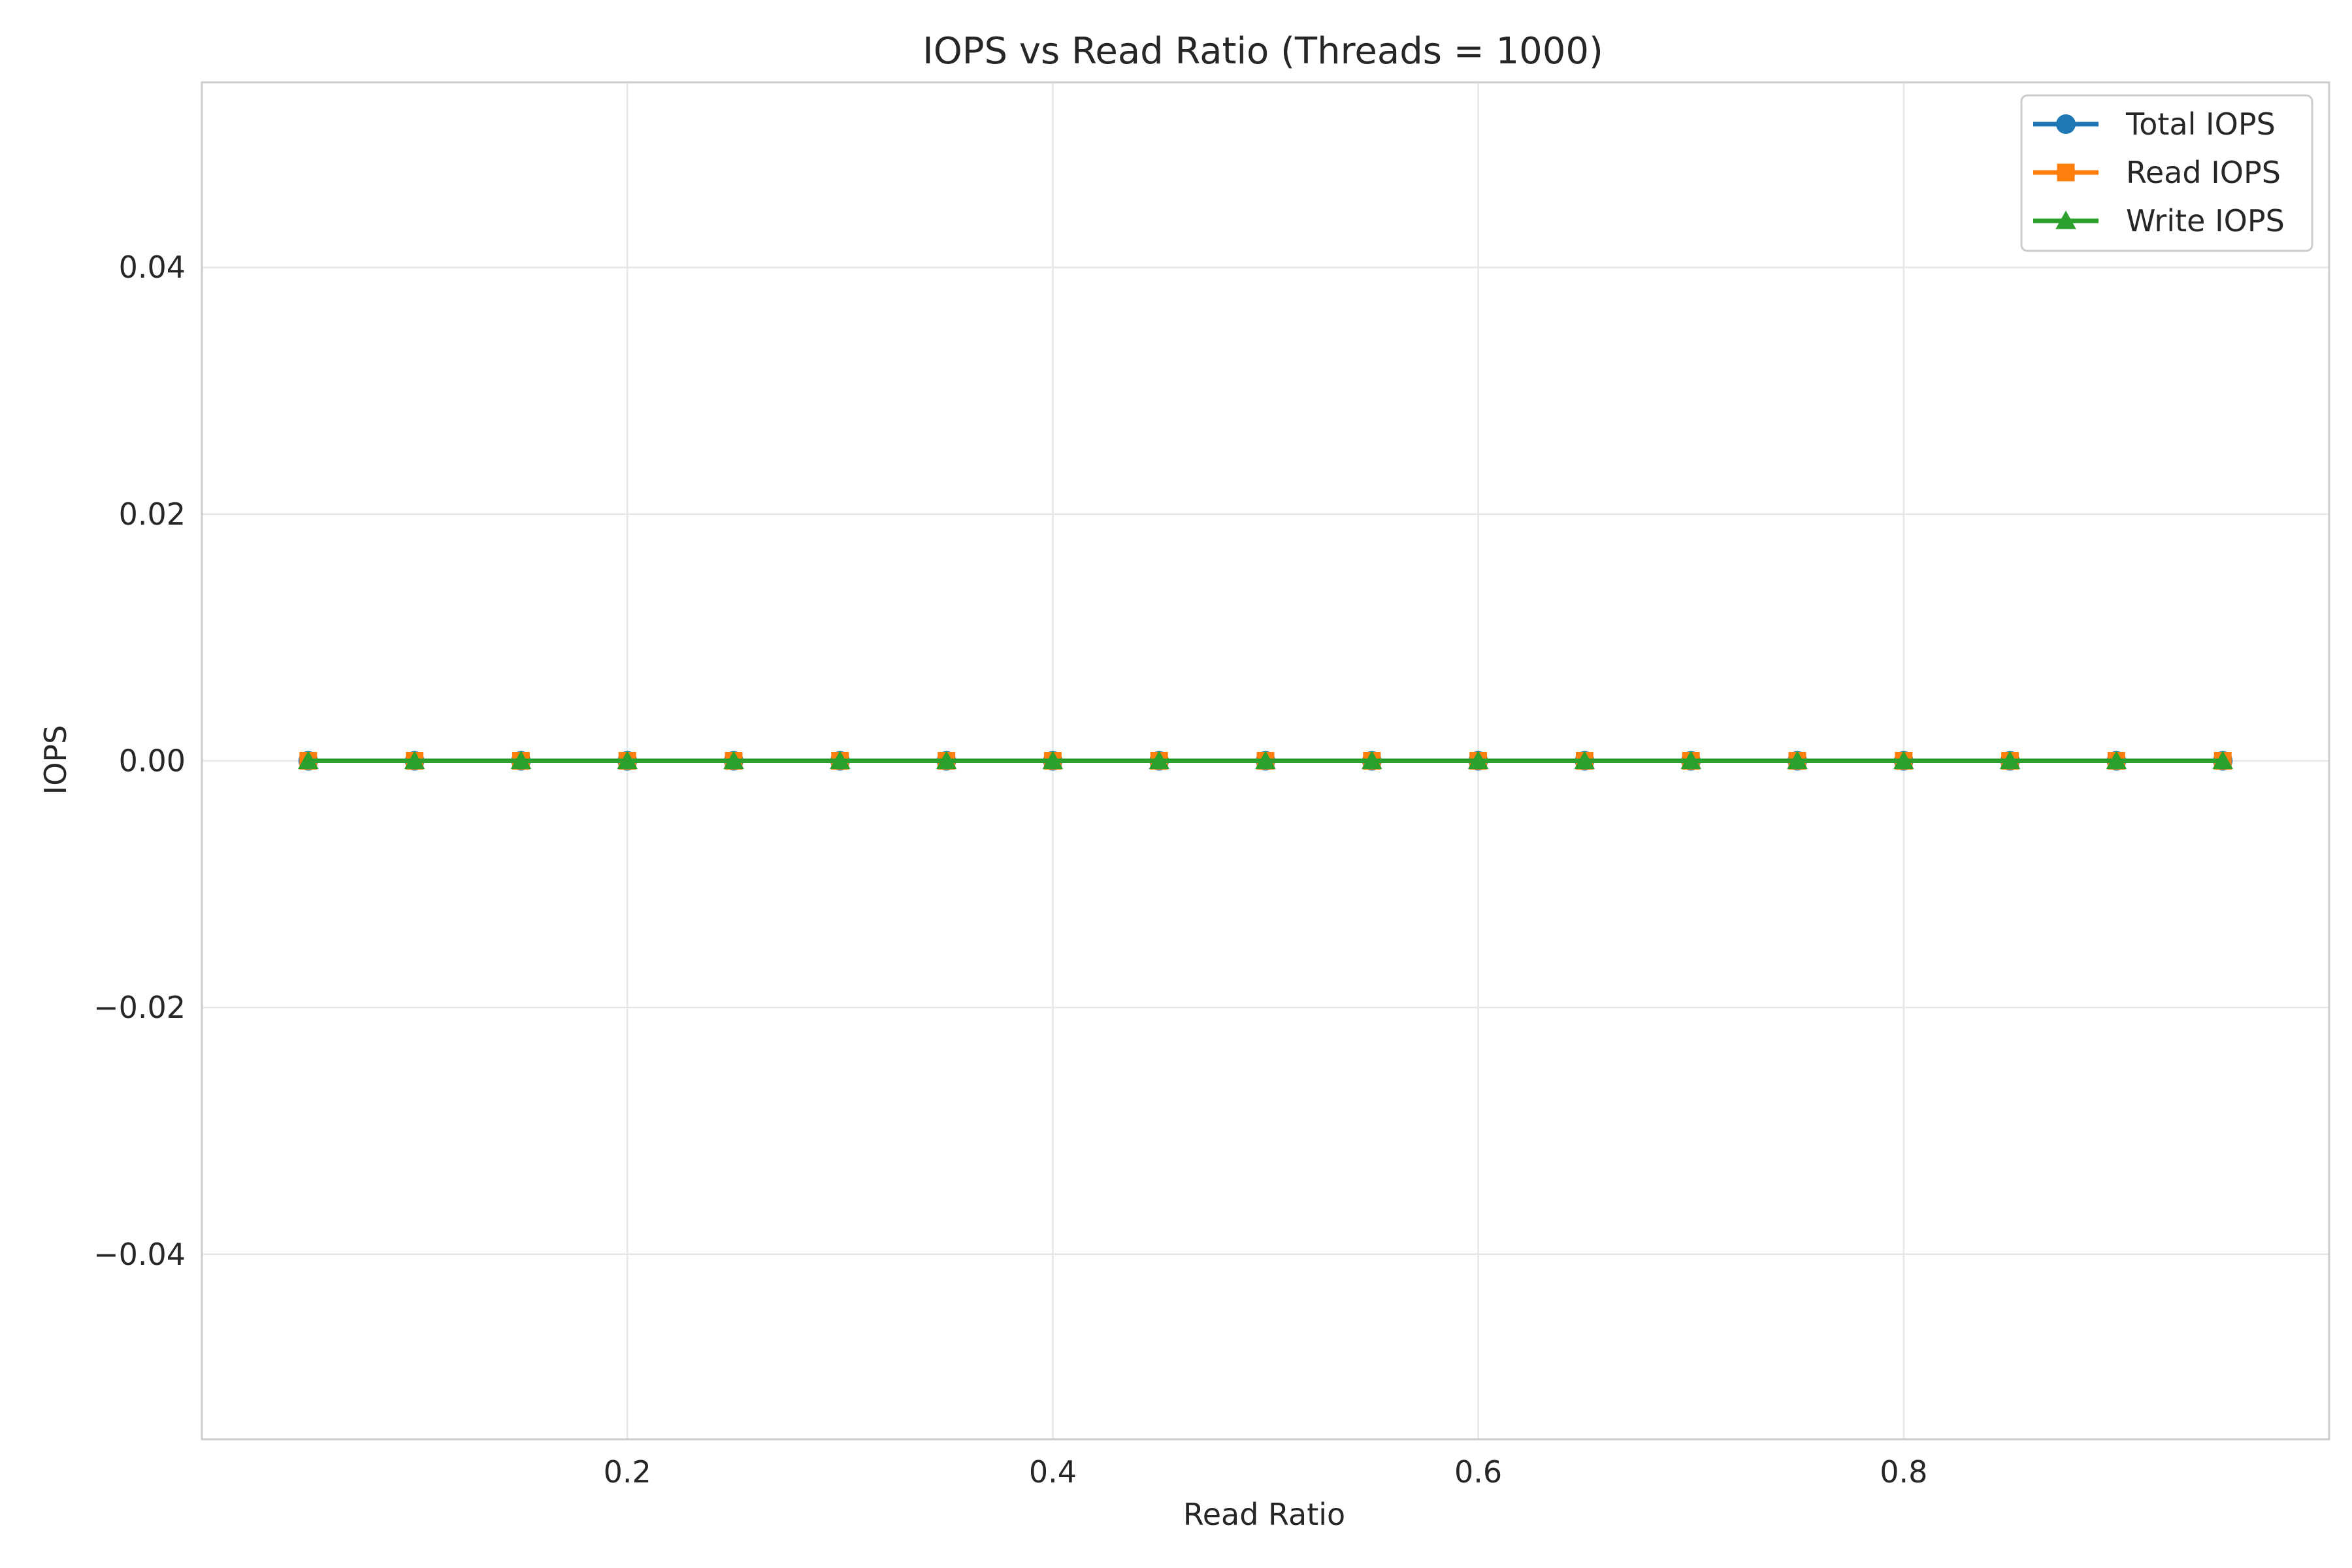 This screenshot has width=2352, height=1568. I want to click on legend-marker-total-iops, so click(2066, 124).